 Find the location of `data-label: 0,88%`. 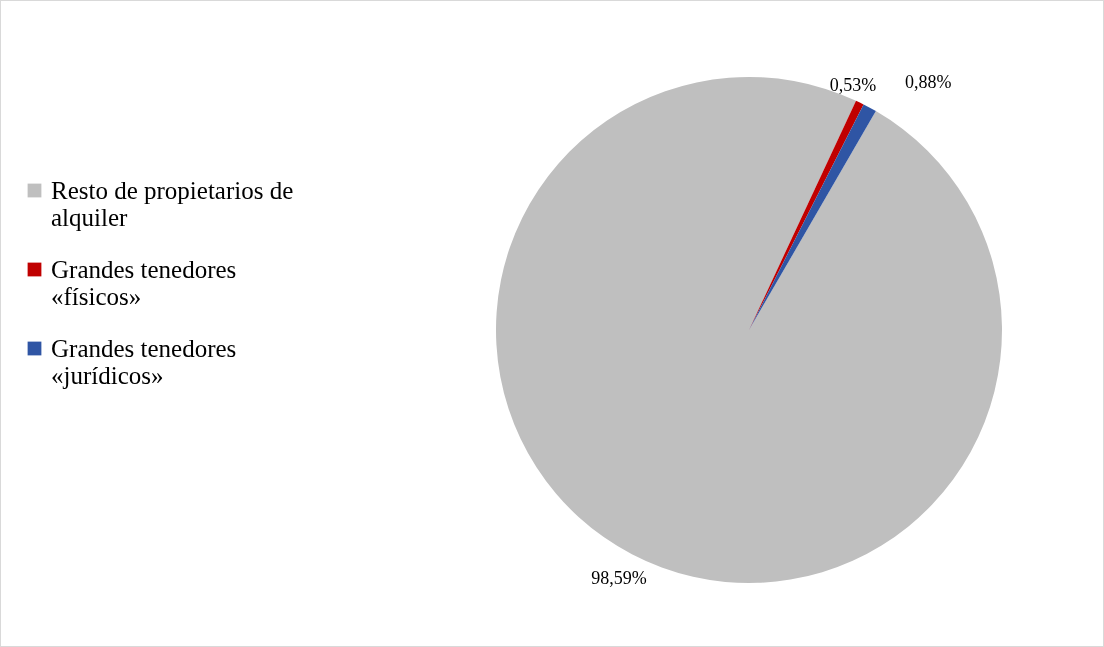

data-label: 0,88% is located at coordinates (928, 82).